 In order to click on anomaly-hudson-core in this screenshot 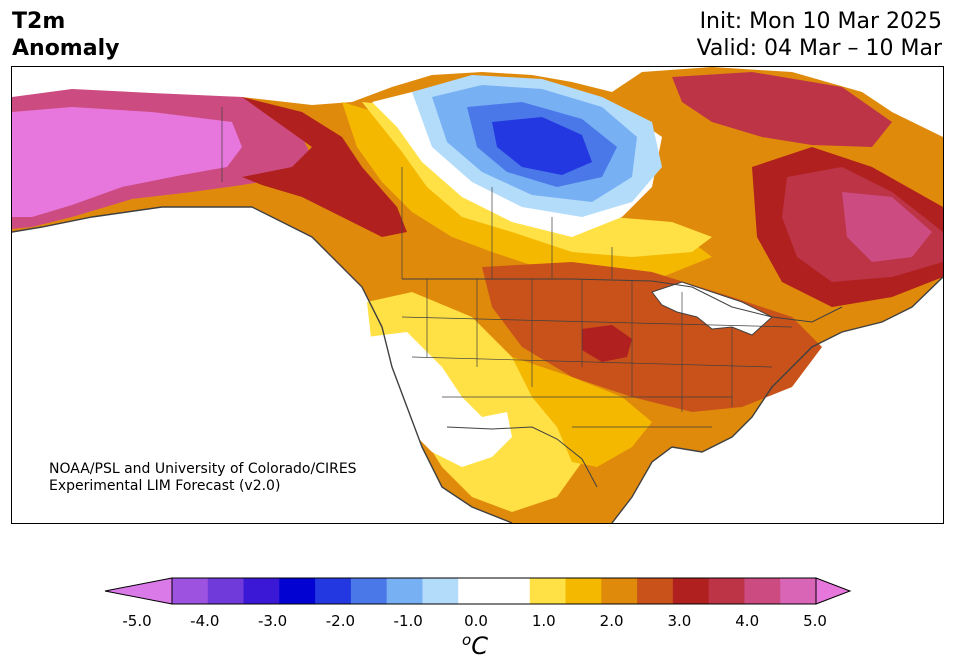, I will do `click(542, 146)`.